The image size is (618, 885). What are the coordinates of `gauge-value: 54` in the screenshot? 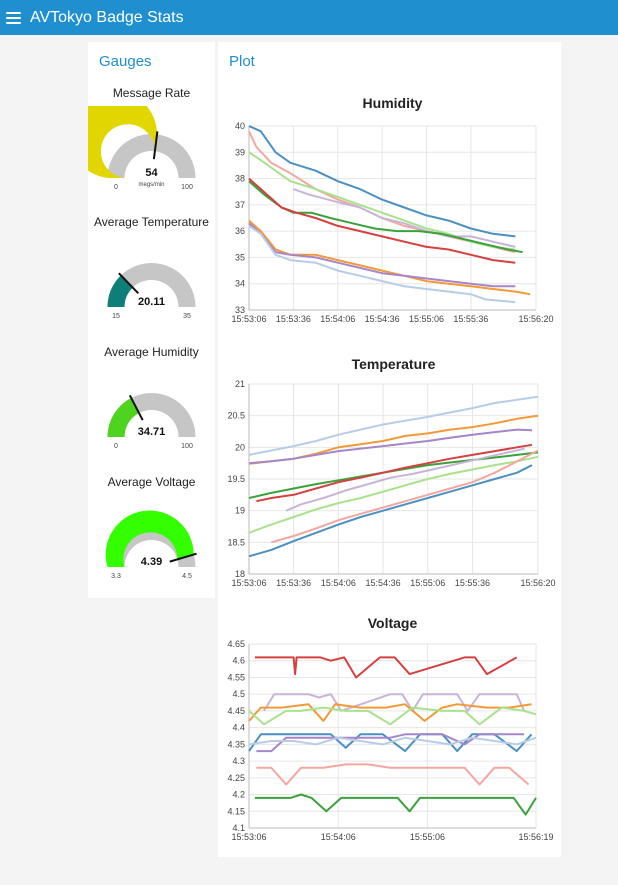 It's located at (151, 173).